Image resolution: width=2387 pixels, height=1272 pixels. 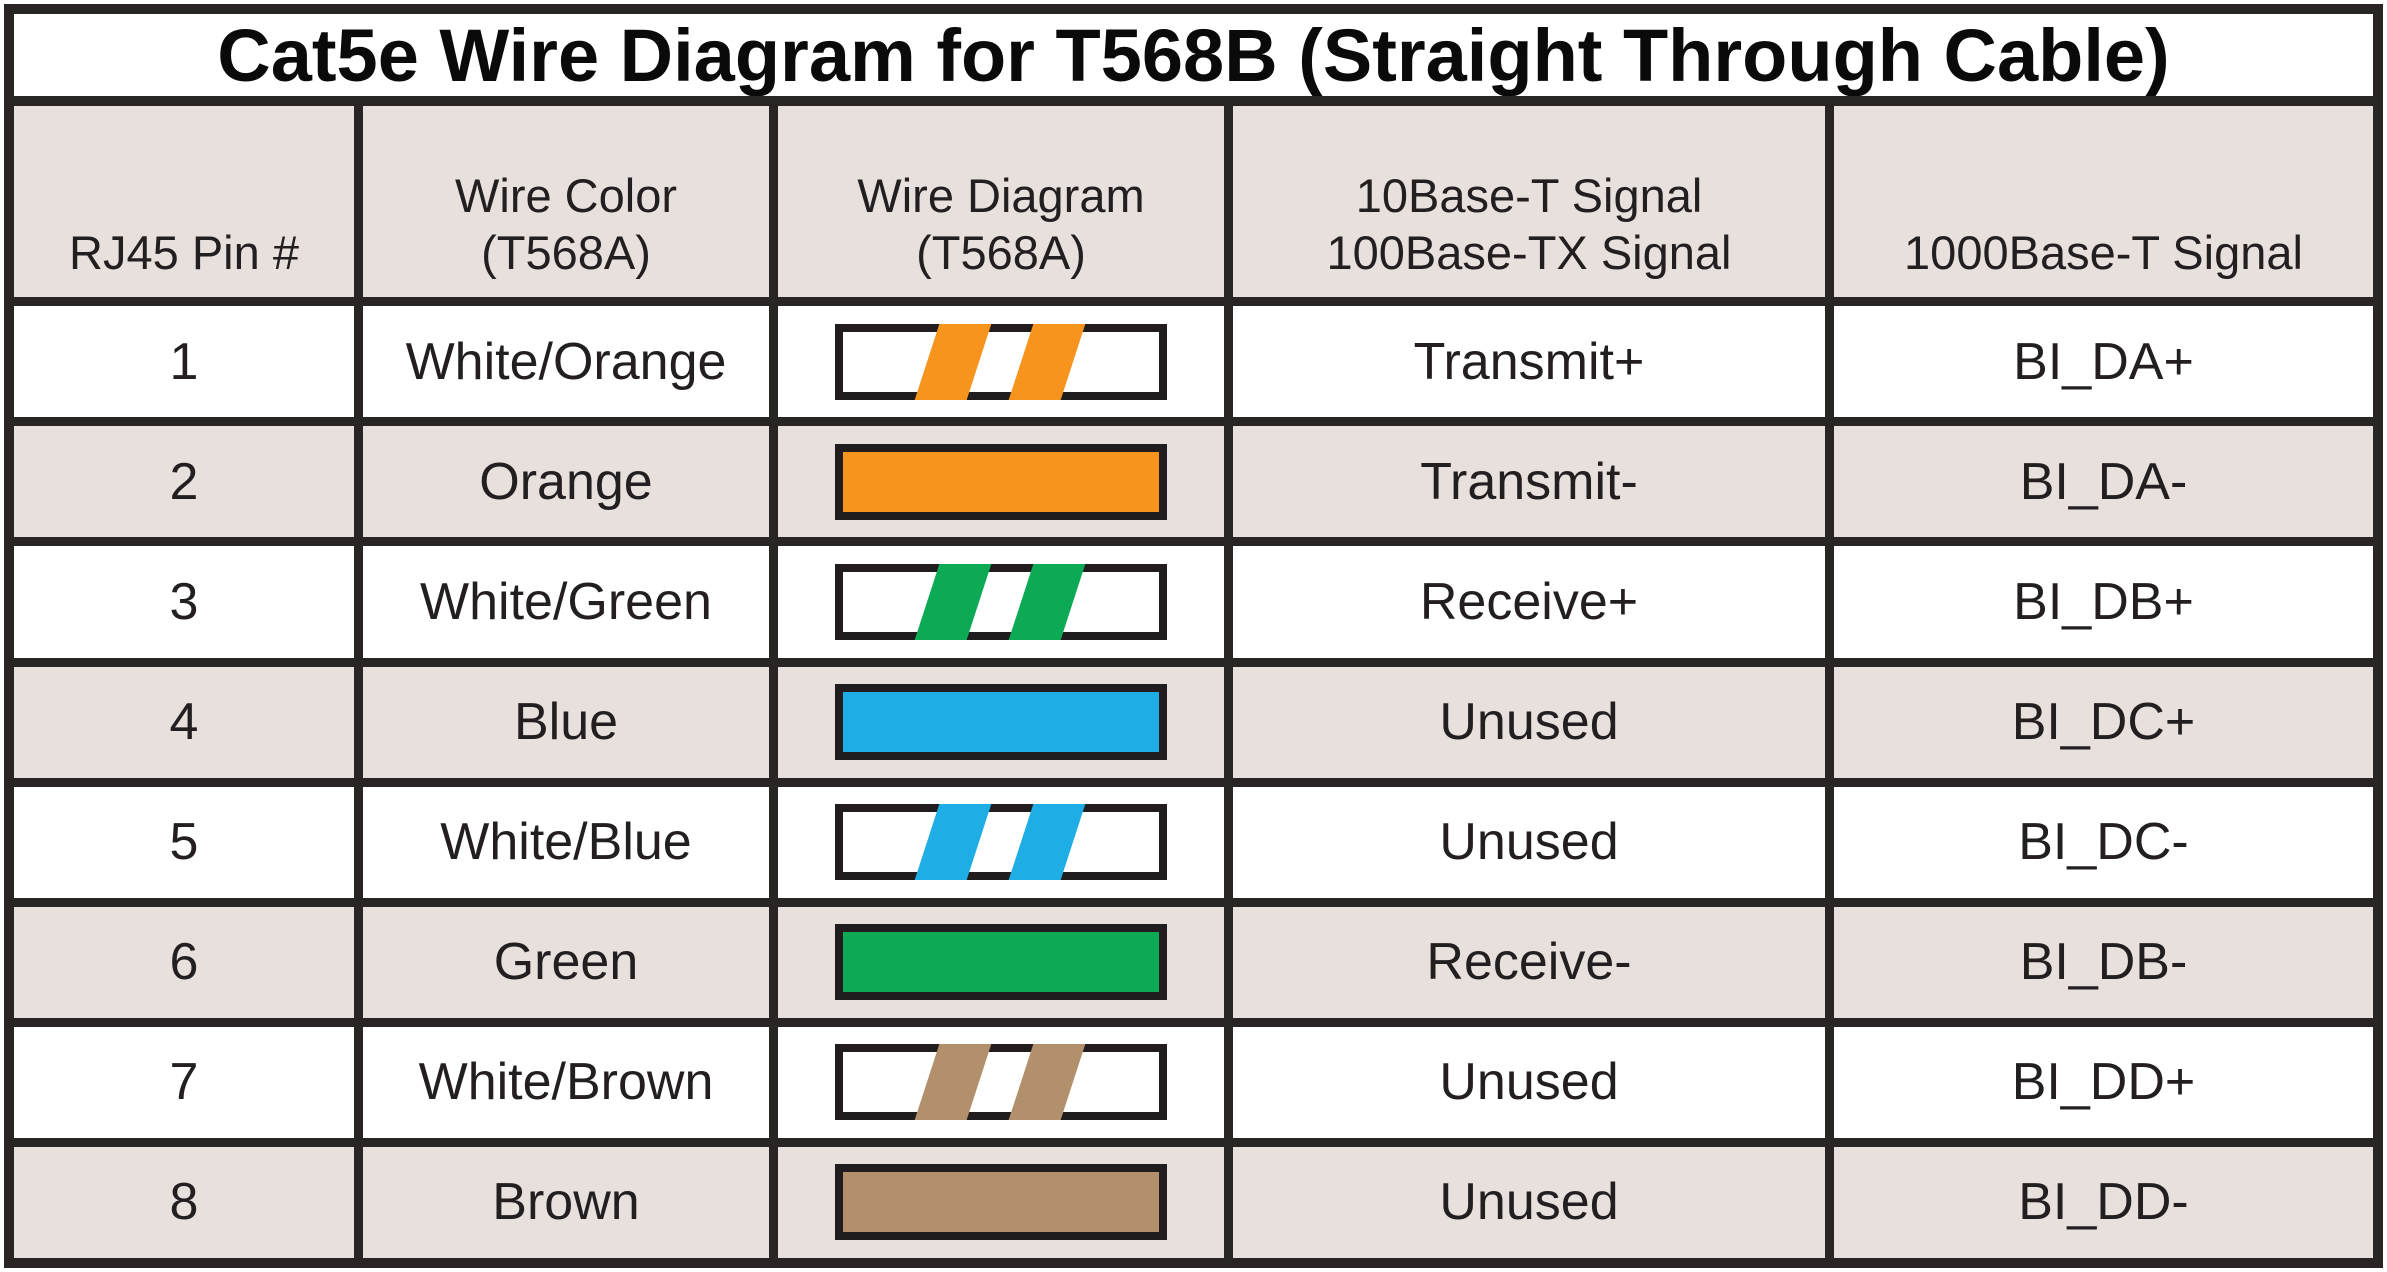 What do you see at coordinates (1529, 602) in the screenshot?
I see `signal-10-100-cell: Receive+` at bounding box center [1529, 602].